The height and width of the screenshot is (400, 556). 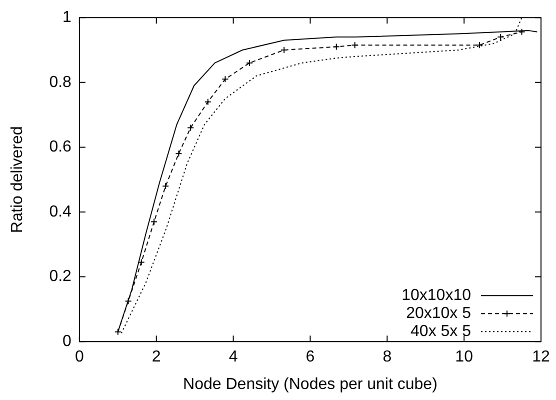 What do you see at coordinates (441, 331) in the screenshot?
I see `legend-label: 40x 5x 5` at bounding box center [441, 331].